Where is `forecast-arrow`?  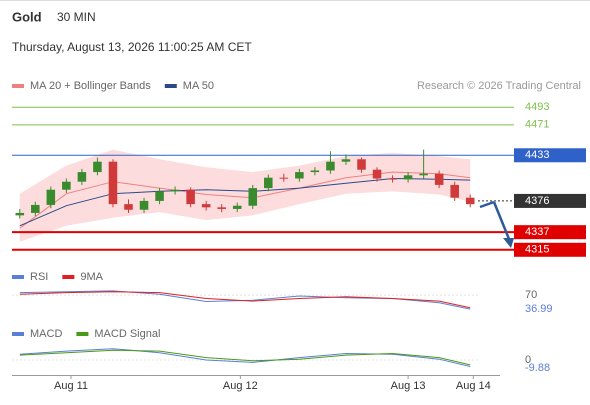 forecast-arrow is located at coordinates (496, 224).